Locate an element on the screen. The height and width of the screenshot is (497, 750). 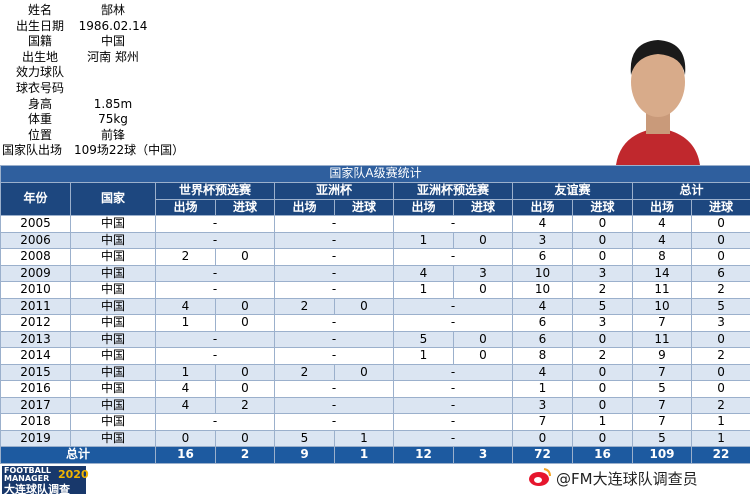
info-row: 姓名郜林 is located at coordinates (150, 10).